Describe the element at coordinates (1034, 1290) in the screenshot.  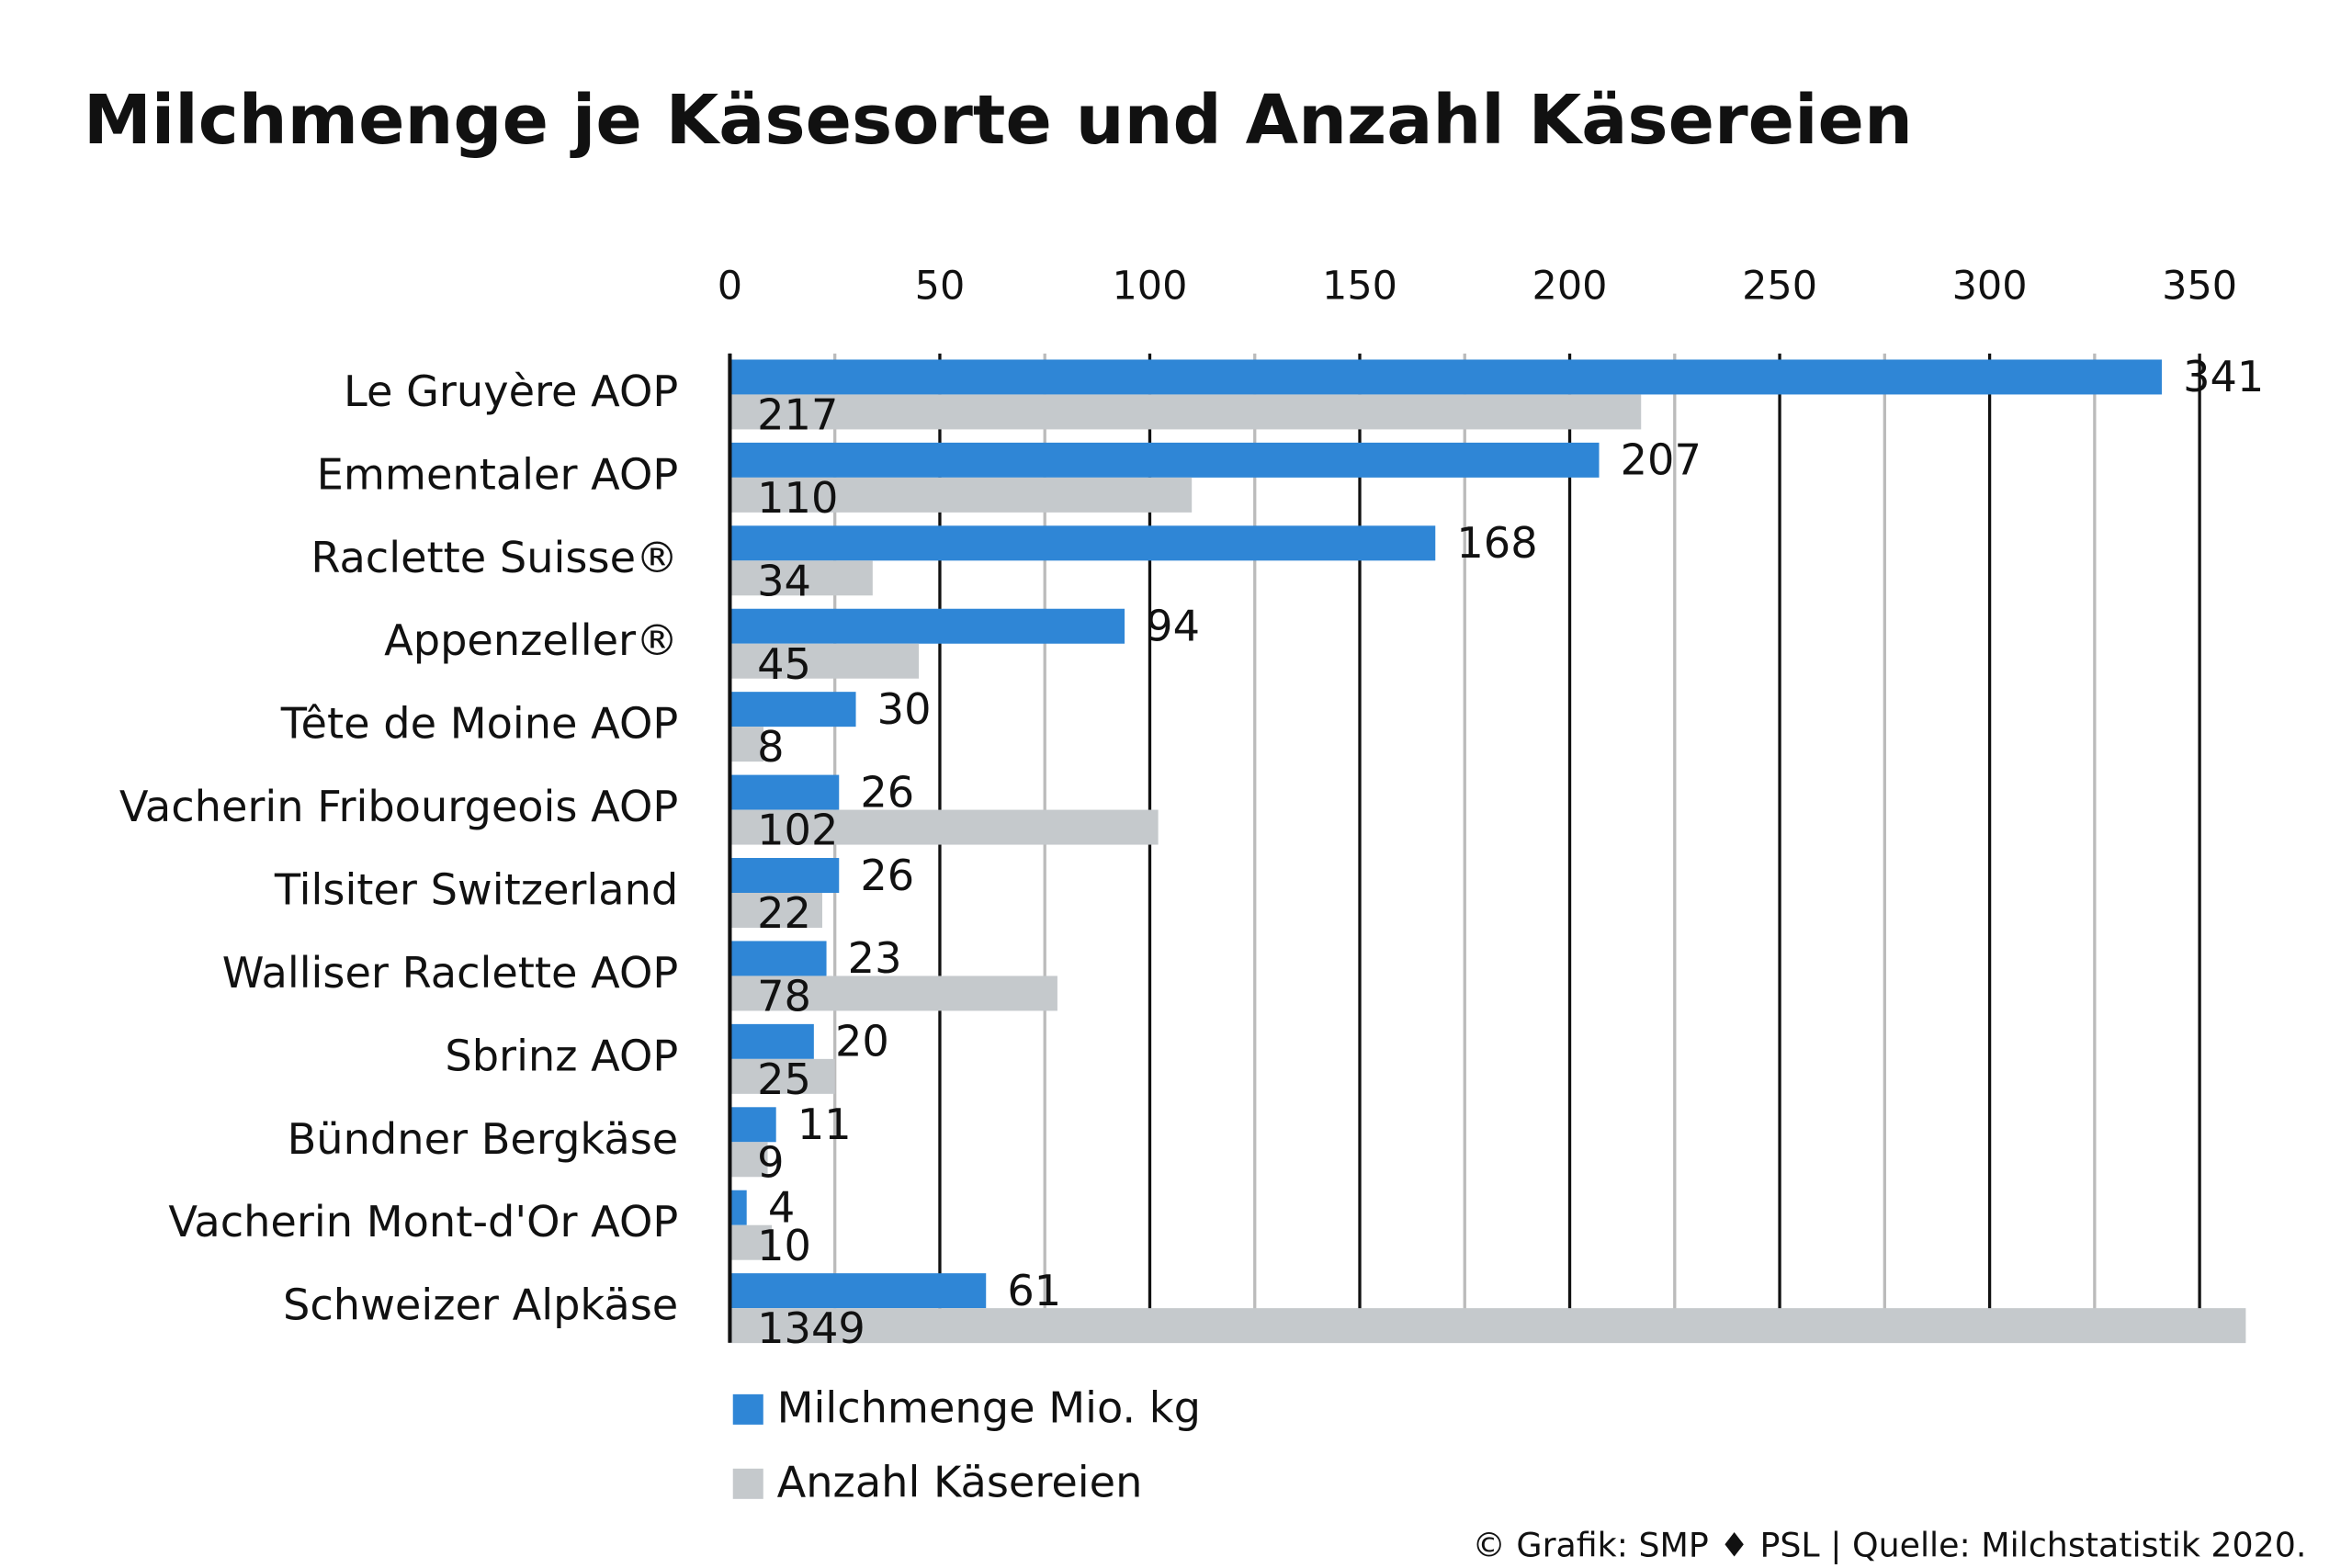
I see `value-label: 61` at that location.